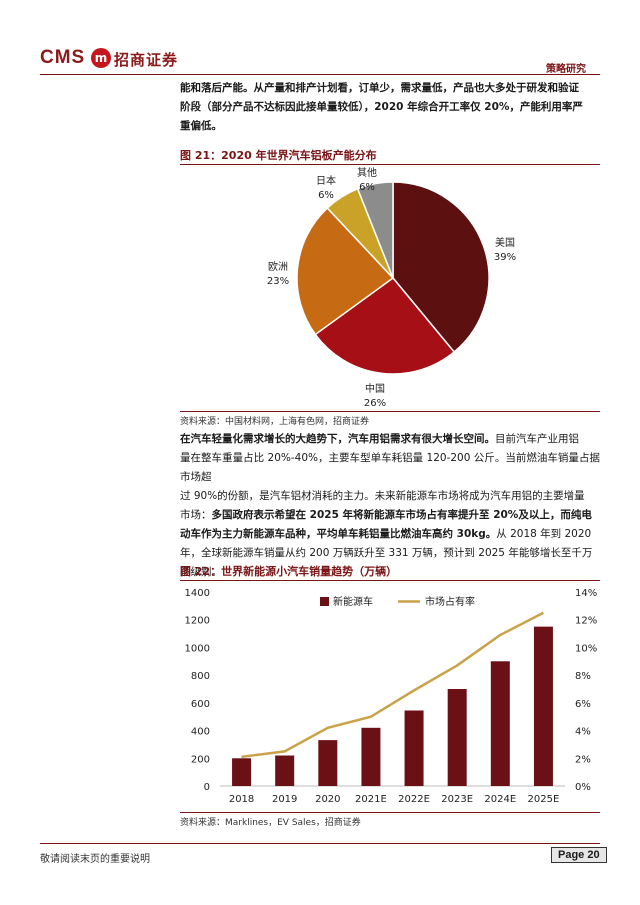 Image resolution: width=640 pixels, height=905 pixels. Describe the element at coordinates (275, 422) in the screenshot. I see `figure21-source: 资料来源：中国材料网，上海有色网，招商证券` at that location.